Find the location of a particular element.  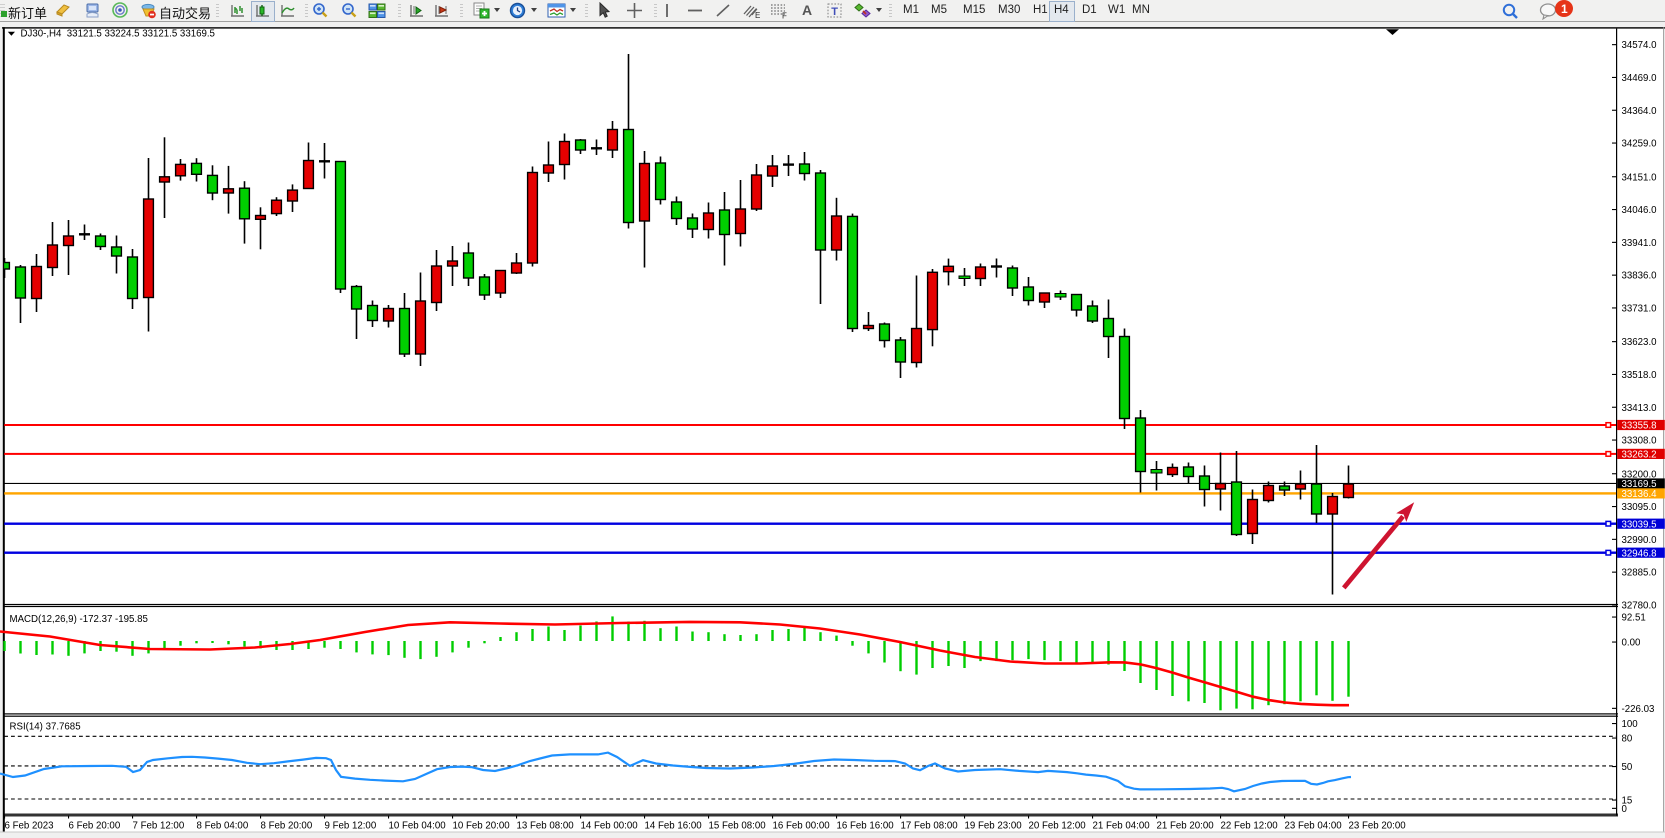

svg-text: 33136.4 is located at coordinates (1640, 494).